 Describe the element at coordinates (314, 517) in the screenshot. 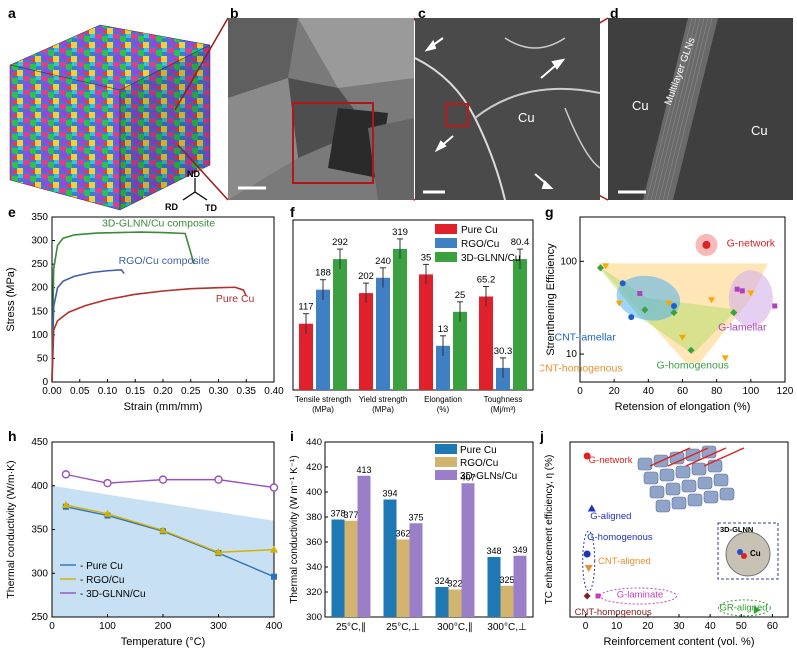

I see `y-tick-label: 380` at that location.